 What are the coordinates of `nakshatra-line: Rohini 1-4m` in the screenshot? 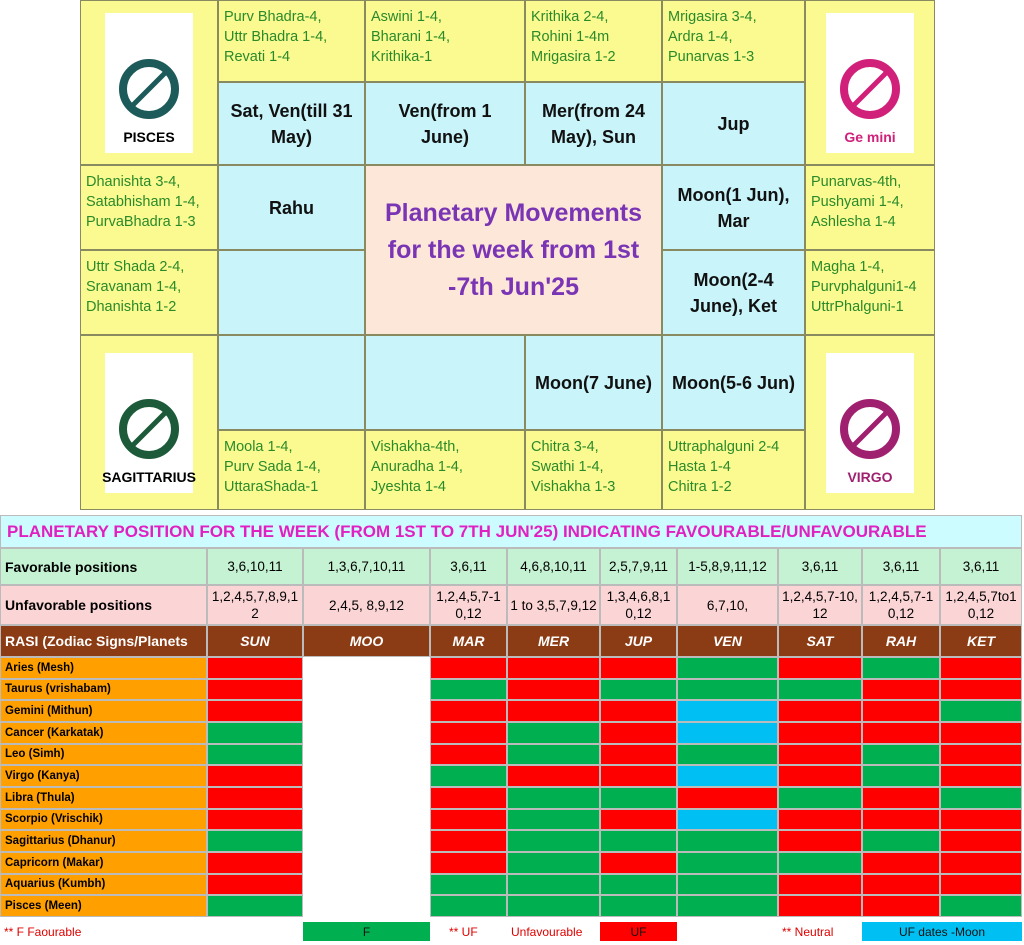 It's located at (570, 37).